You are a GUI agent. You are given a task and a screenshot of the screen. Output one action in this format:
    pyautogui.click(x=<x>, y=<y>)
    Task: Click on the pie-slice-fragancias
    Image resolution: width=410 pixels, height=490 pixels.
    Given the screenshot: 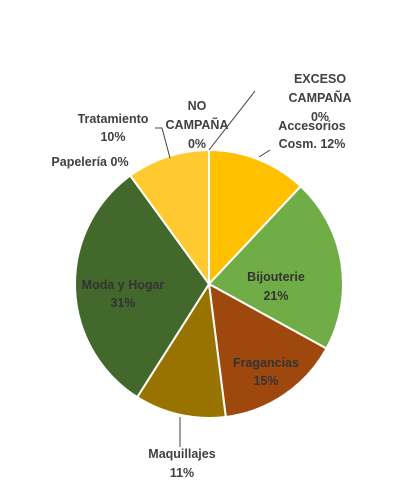 What is the action you would take?
    pyautogui.click(x=267, y=350)
    